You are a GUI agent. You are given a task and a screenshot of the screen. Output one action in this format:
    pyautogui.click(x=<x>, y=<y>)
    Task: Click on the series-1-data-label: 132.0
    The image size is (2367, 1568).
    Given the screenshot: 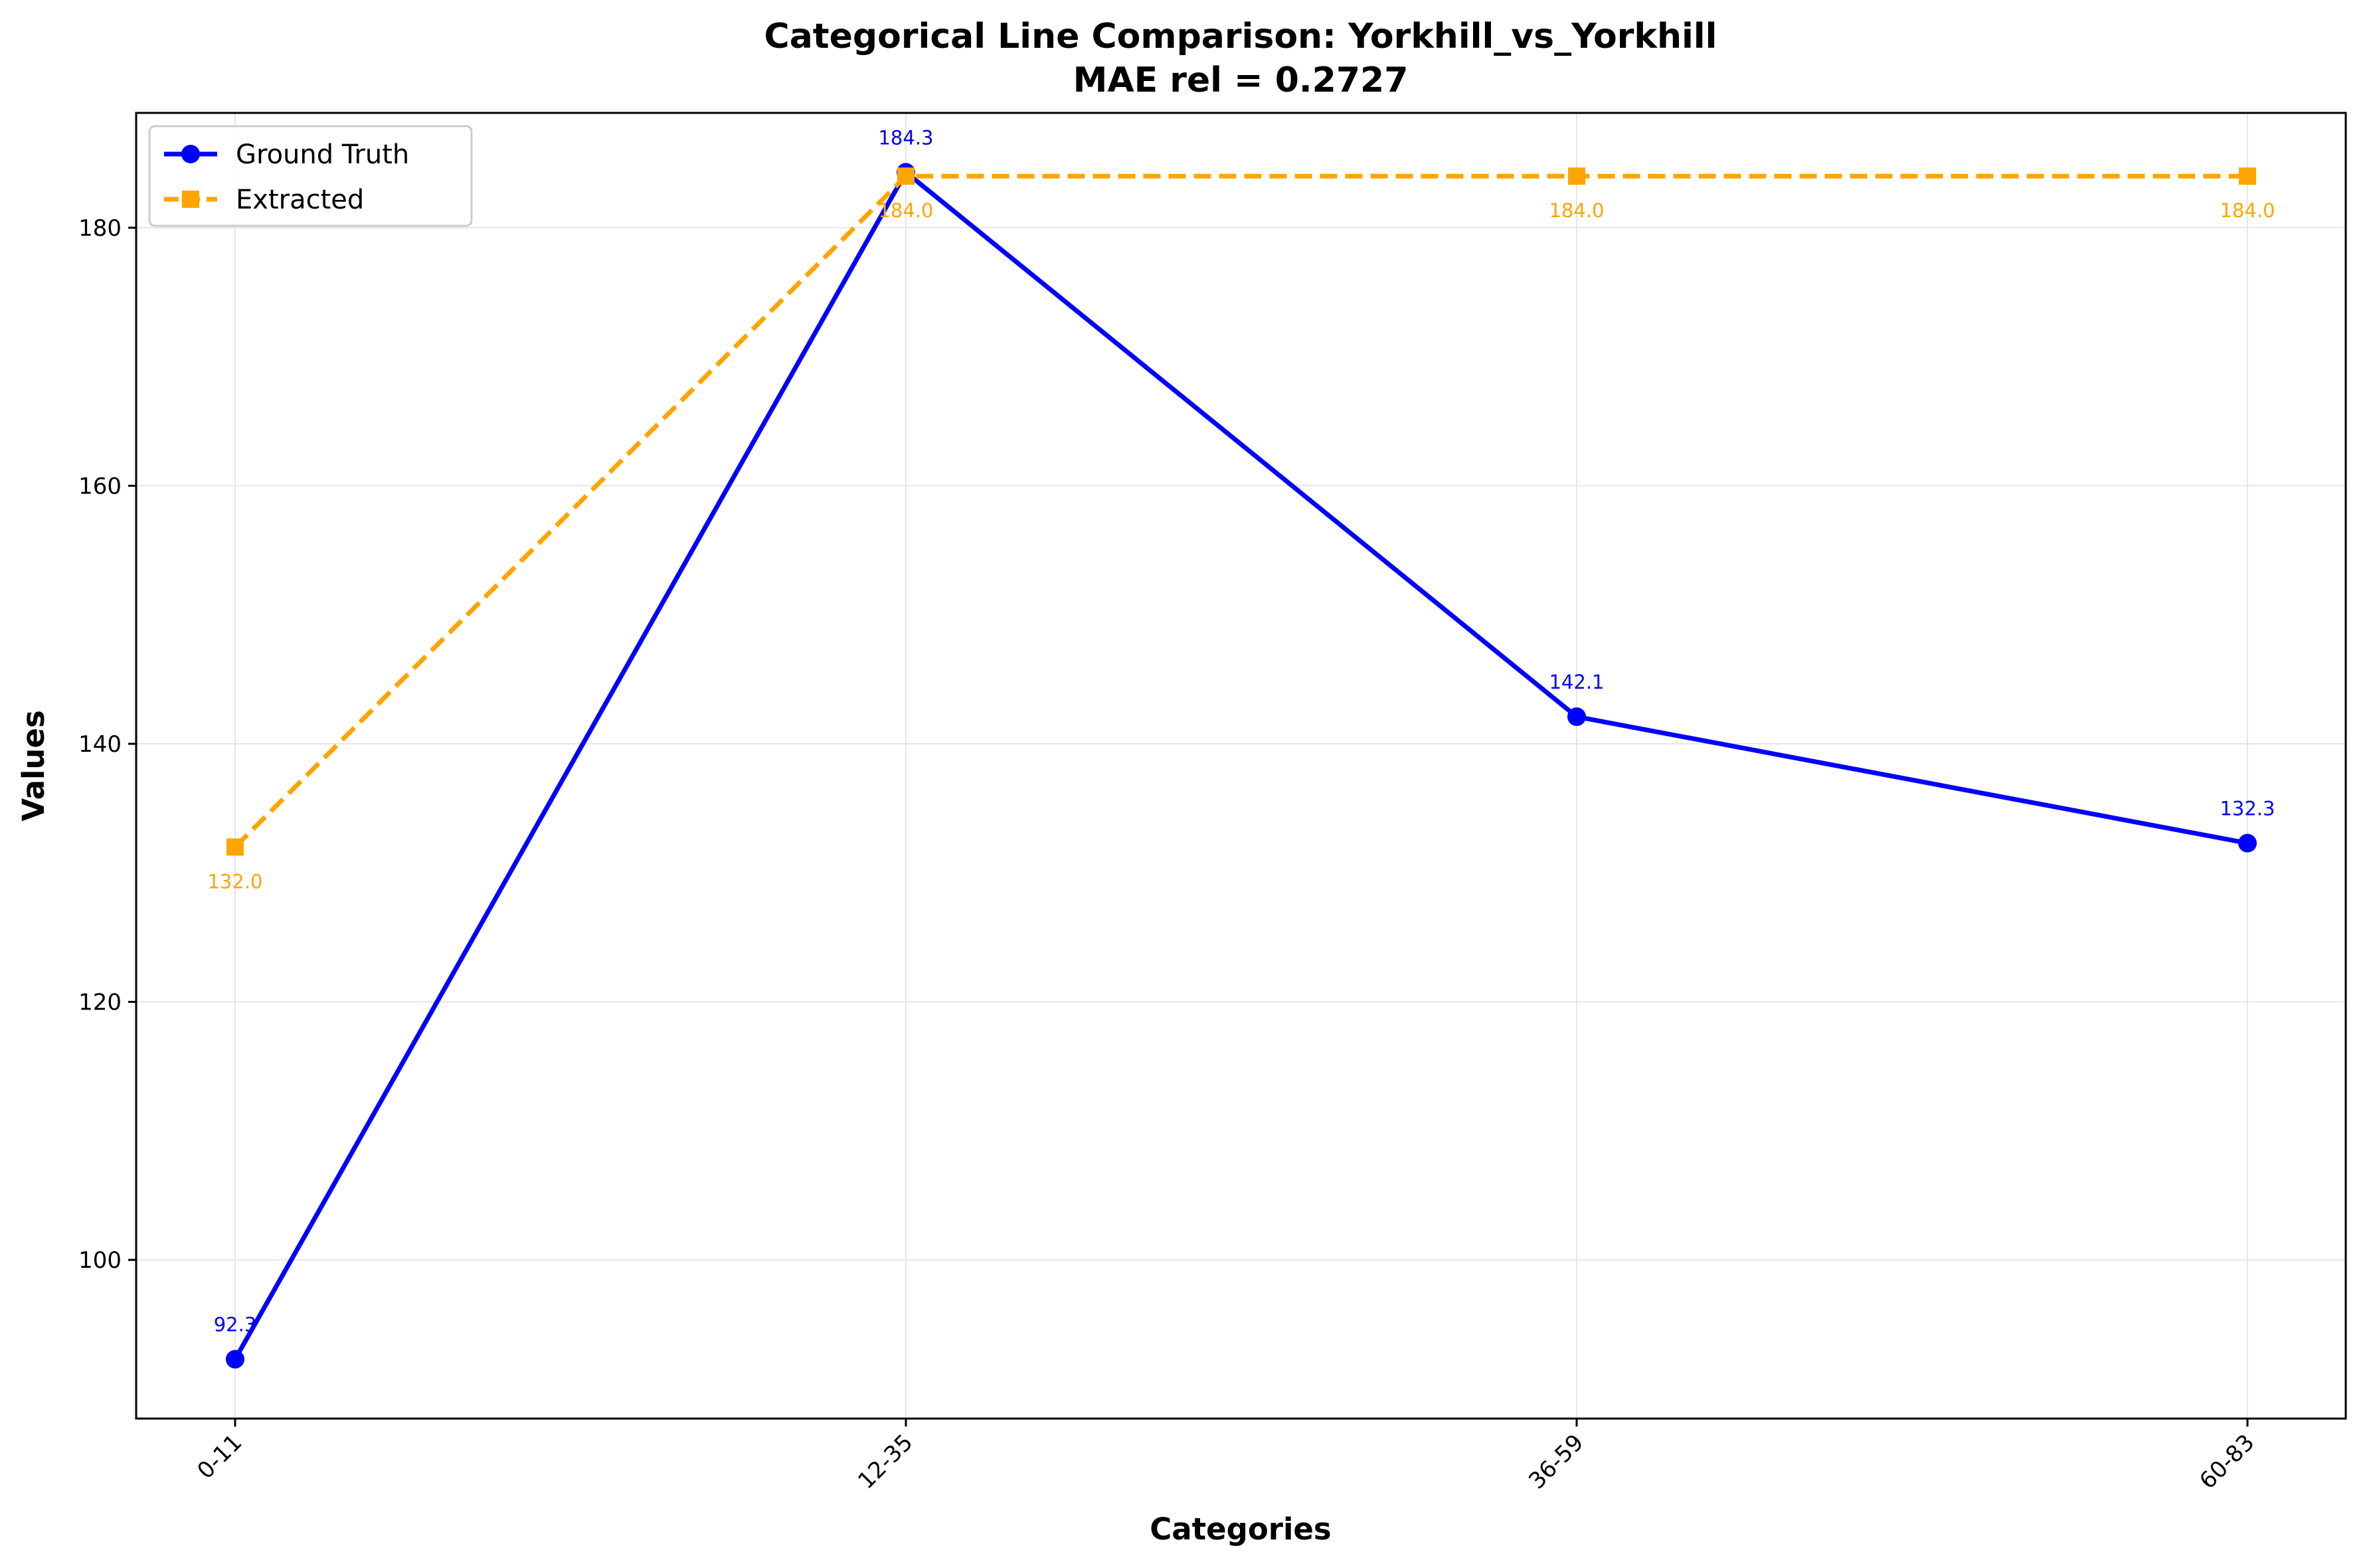 What is the action you would take?
    pyautogui.click(x=234, y=881)
    